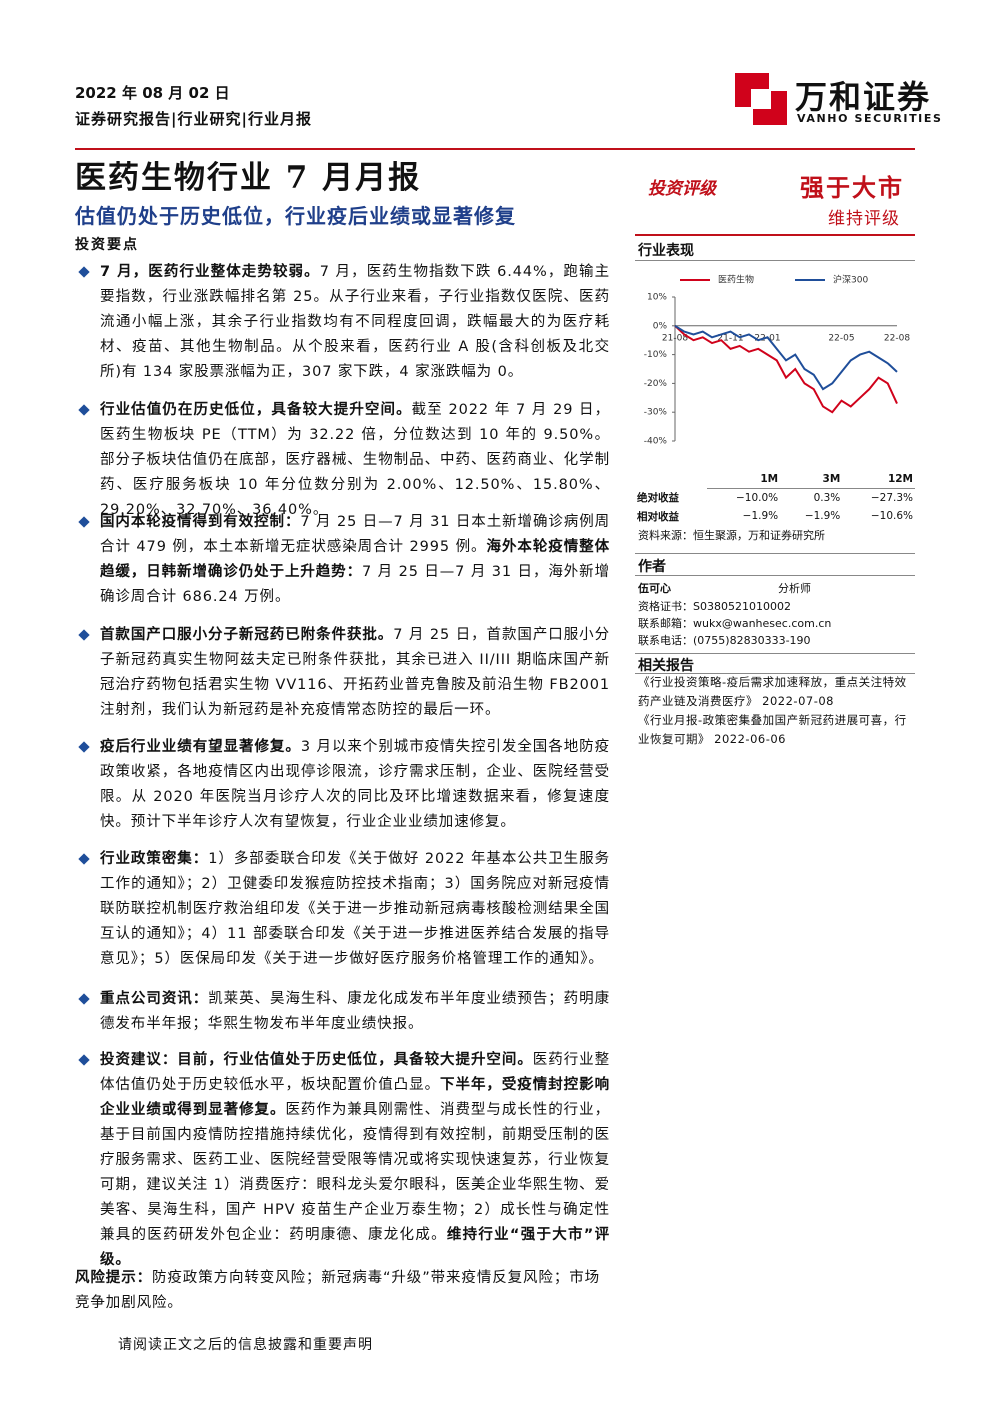  Describe the element at coordinates (736, 280) in the screenshot. I see `legend-label: 医药生物` at that location.